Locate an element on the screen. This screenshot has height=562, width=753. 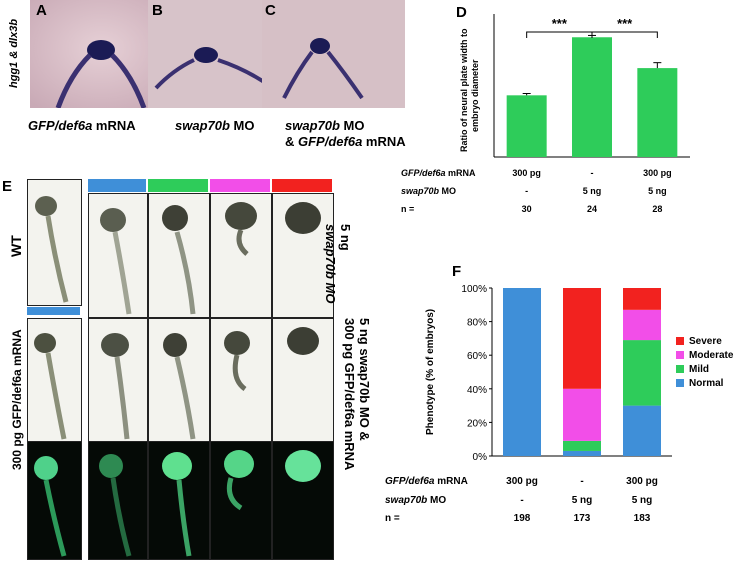
panel-c-image is located at coordinates (333, 54).